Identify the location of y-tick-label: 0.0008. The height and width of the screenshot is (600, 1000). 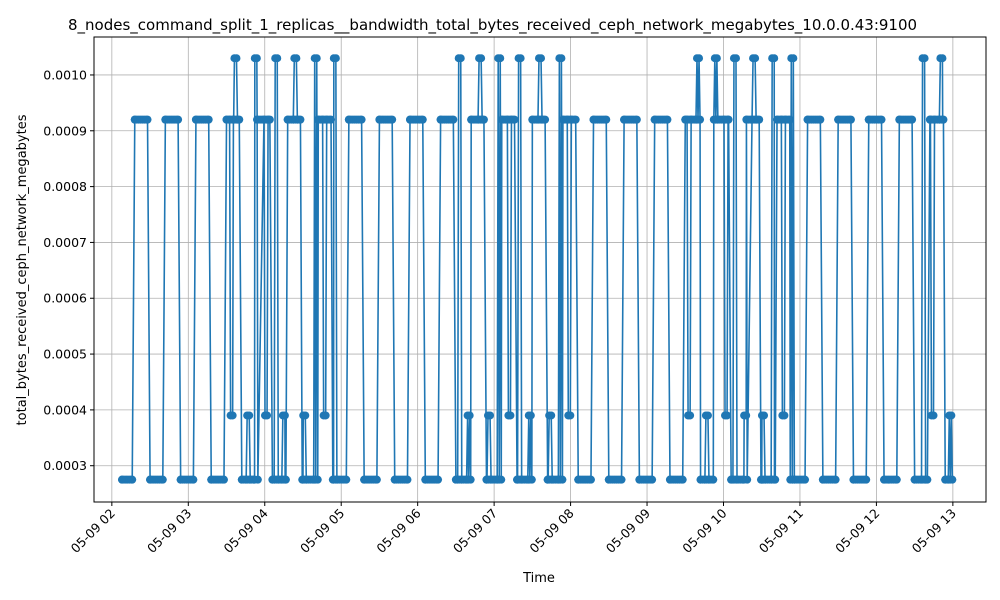
(65, 186).